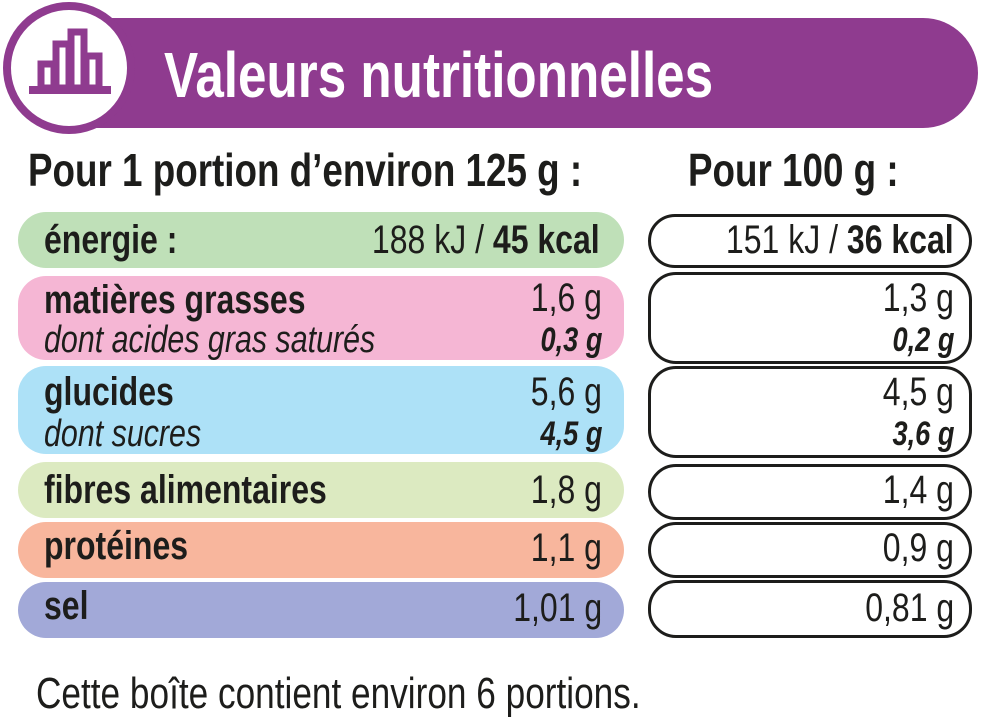 This screenshot has width=984, height=728. I want to click on energie-per100-box, so click(810, 241).